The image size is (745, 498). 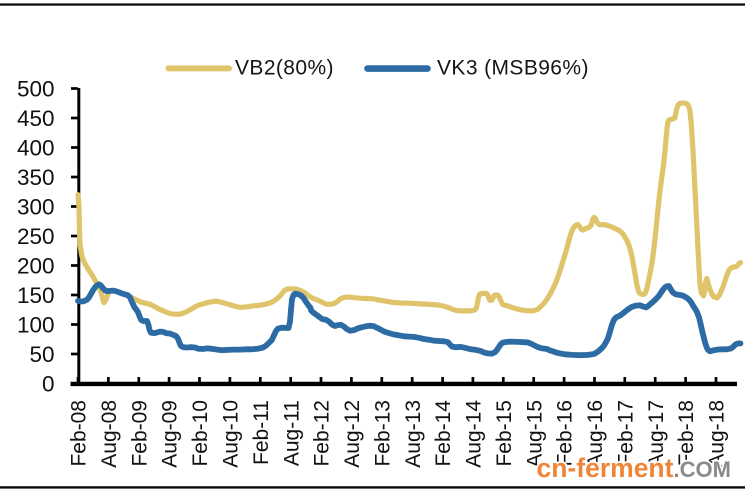 I want to click on svg-text: Aug-17, so click(x=656, y=434).